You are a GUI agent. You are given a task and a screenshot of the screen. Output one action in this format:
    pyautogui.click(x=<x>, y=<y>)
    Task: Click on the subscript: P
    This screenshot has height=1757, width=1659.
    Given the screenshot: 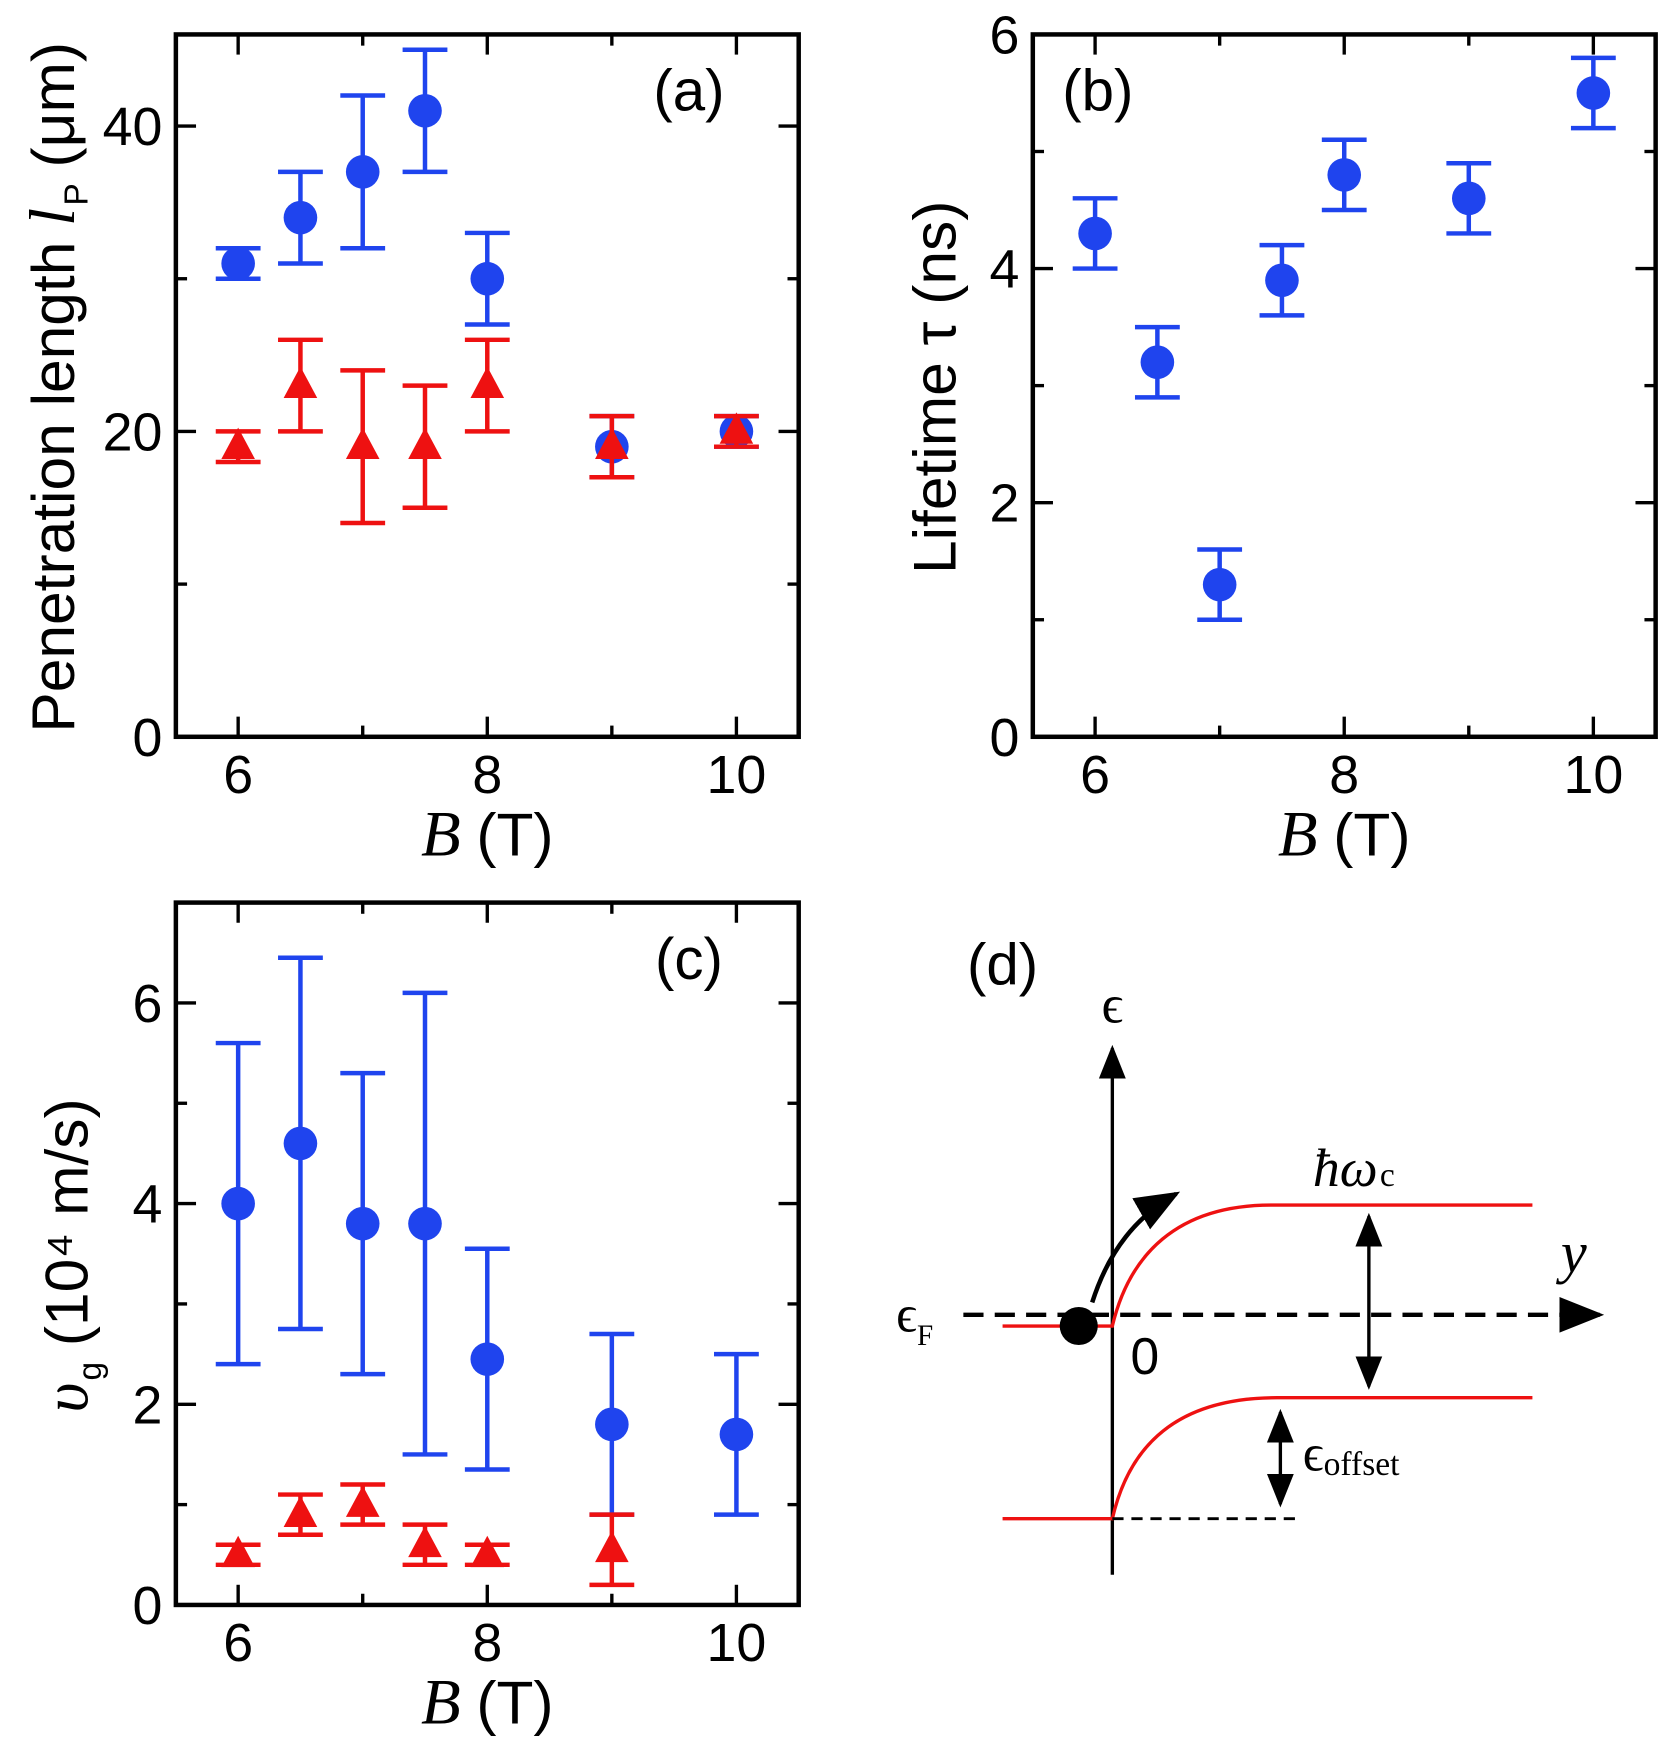 What is the action you would take?
    pyautogui.click(x=76, y=194)
    